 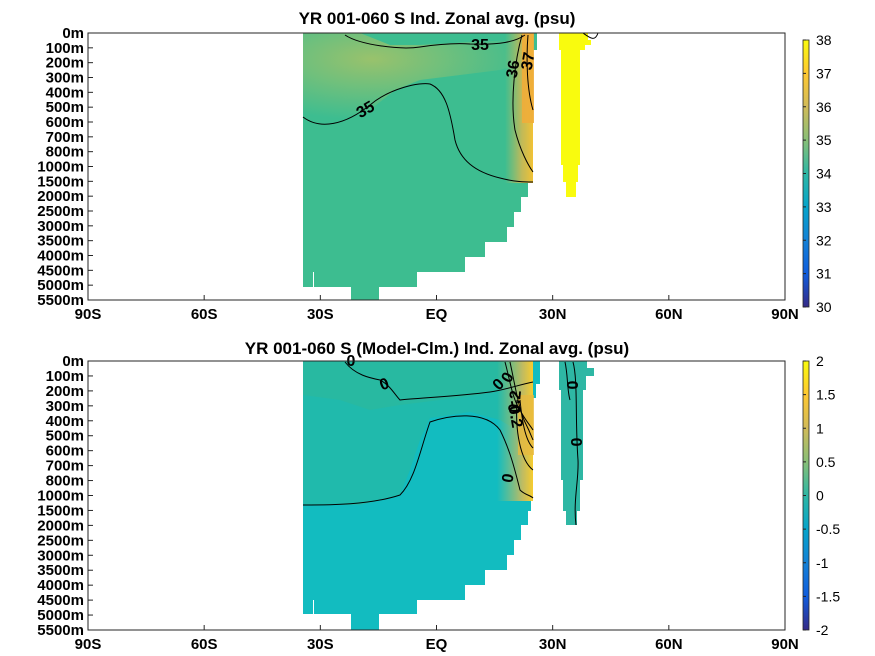 I want to click on colorbar-tick-label: 37, so click(x=824, y=73).